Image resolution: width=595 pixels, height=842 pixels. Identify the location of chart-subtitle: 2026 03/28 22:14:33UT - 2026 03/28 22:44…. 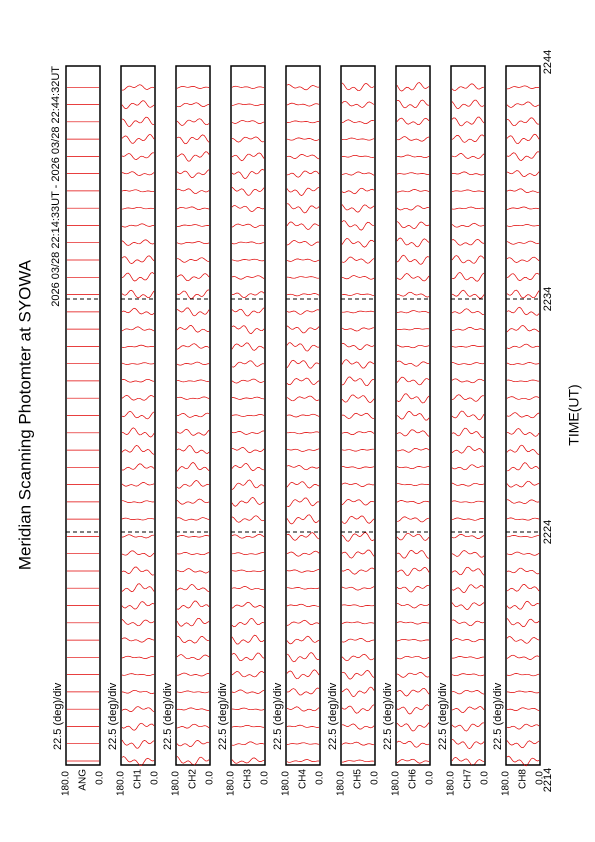
(56, 186).